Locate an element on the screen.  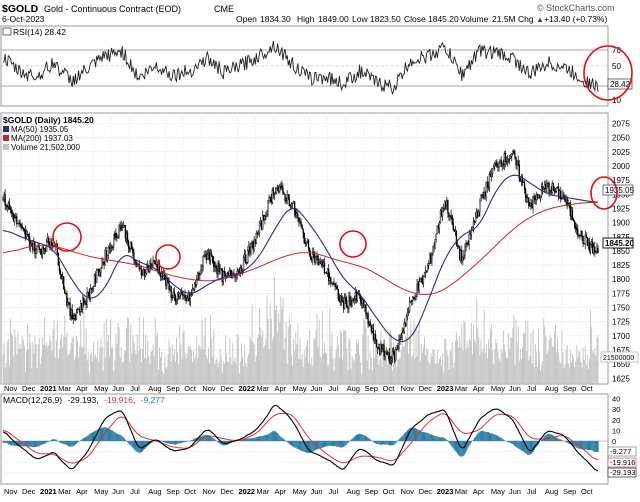
x-axis-label: Mar is located at coordinates (64, 388).